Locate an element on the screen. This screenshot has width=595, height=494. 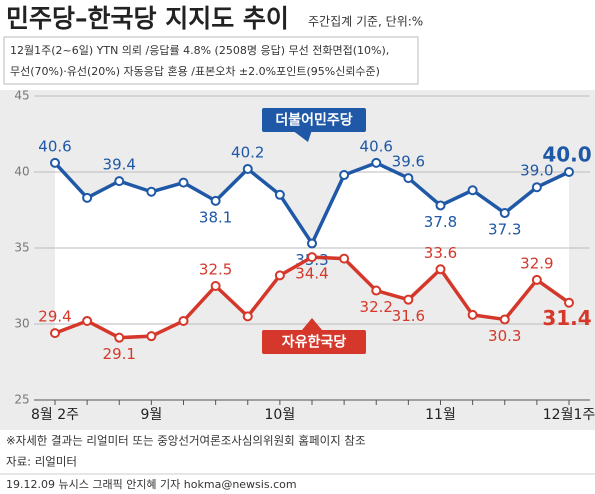
legend-label: 더불어민주당 is located at coordinates (313, 120).